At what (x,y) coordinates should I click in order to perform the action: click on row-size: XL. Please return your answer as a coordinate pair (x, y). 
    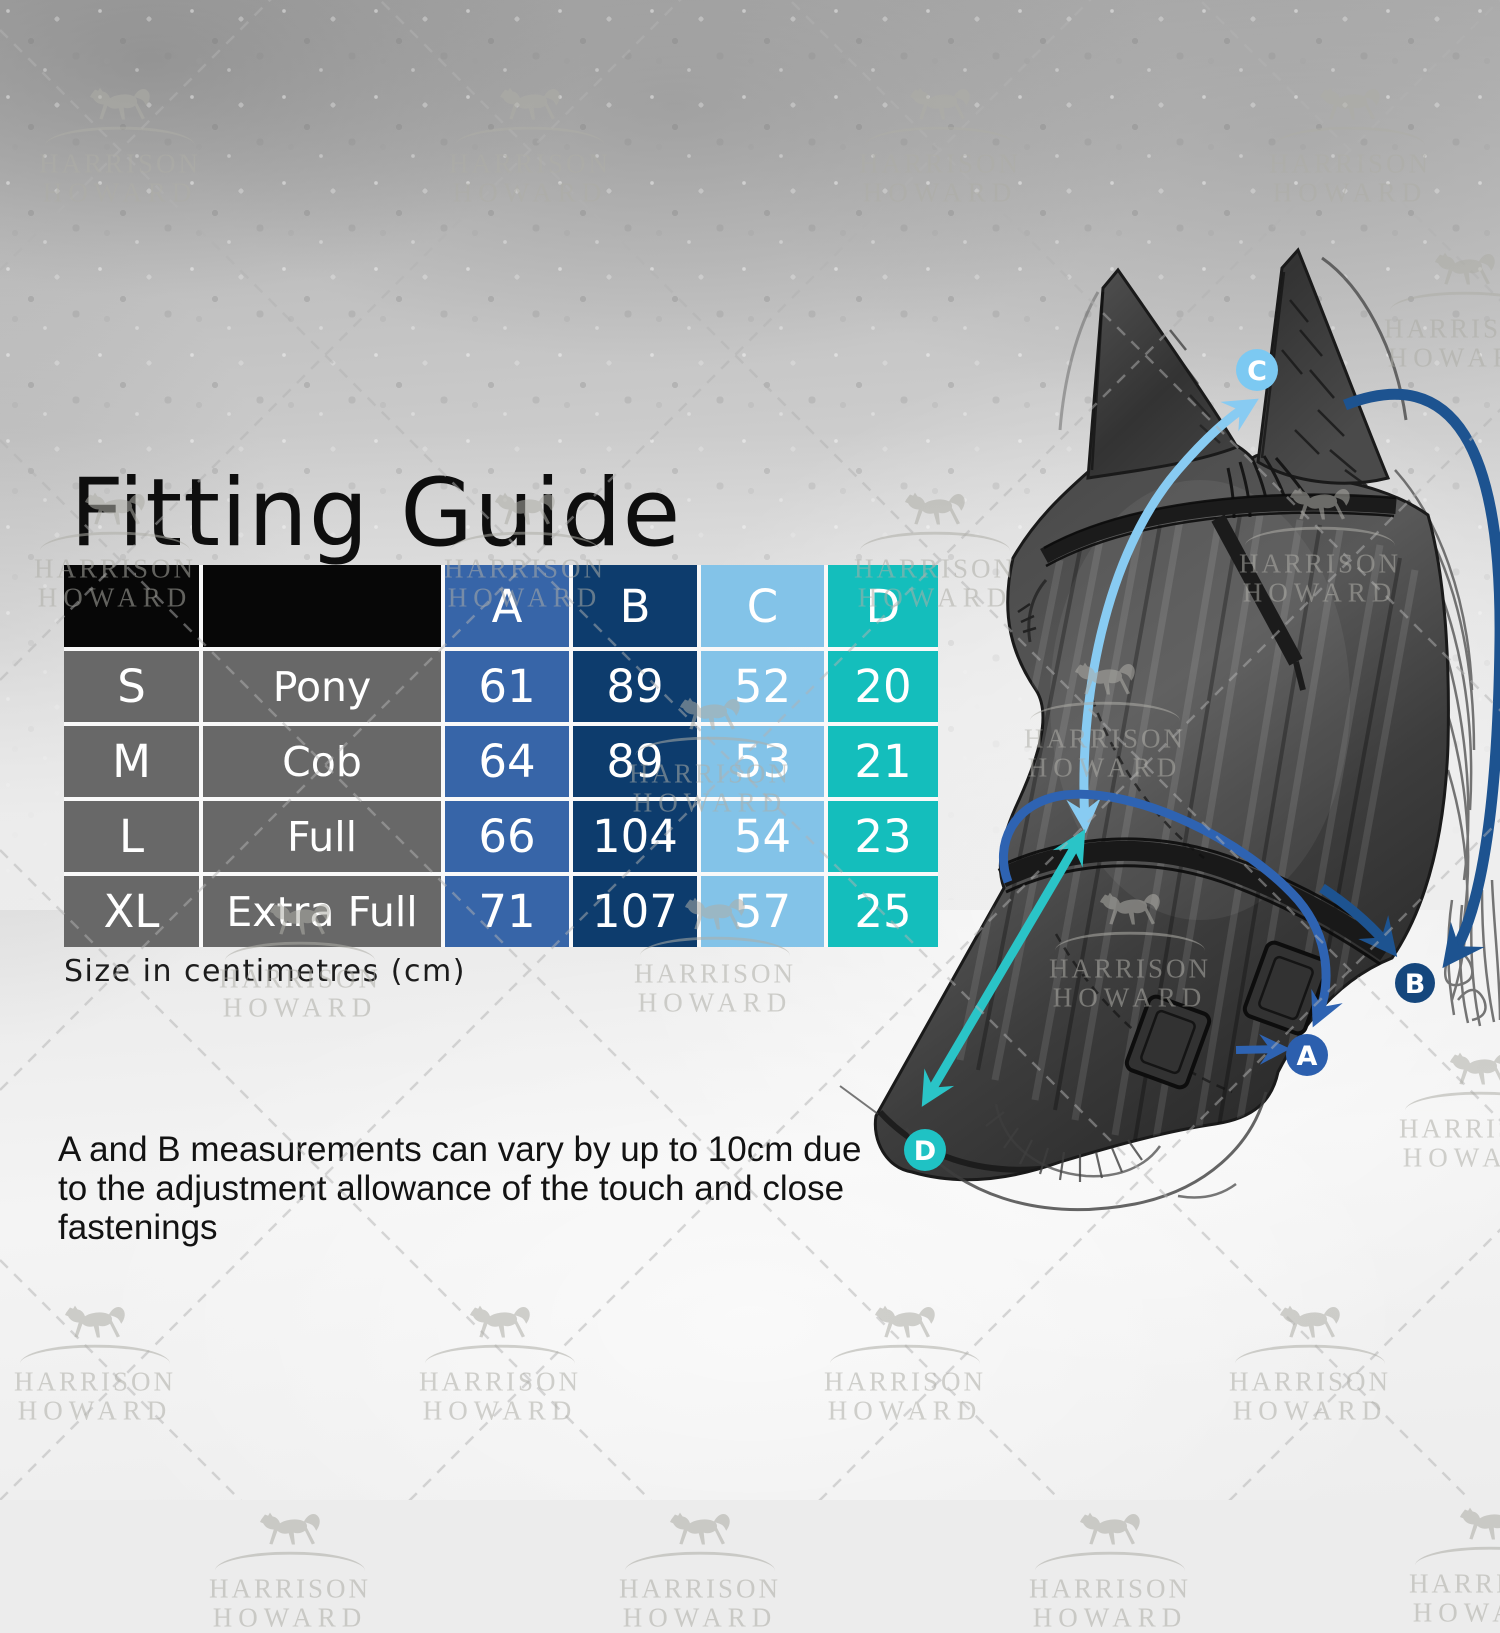
    Looking at the image, I should click on (131, 911).